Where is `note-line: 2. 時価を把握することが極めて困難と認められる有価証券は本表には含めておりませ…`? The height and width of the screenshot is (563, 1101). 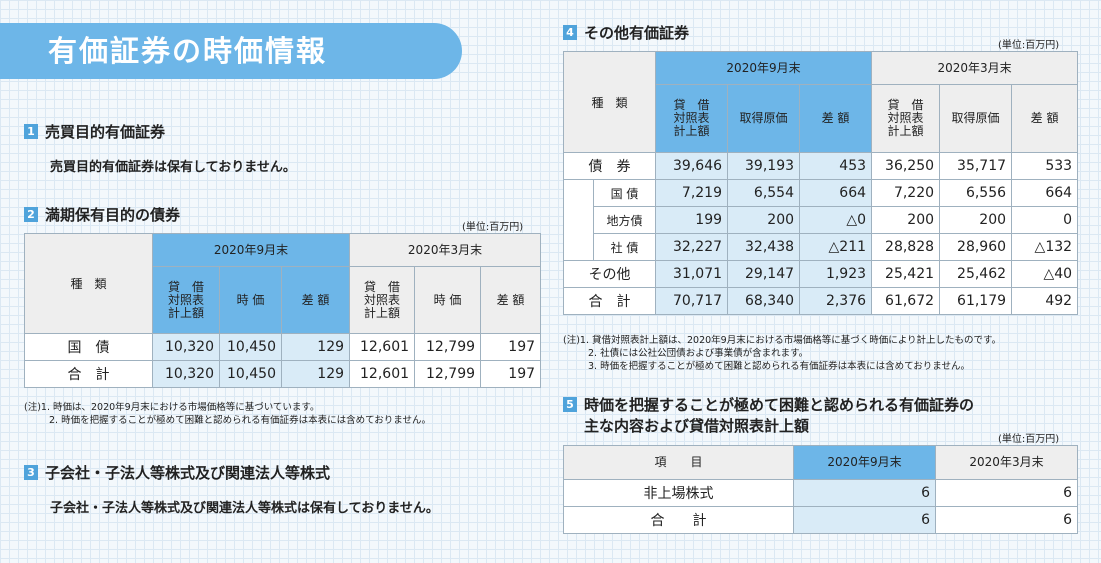 note-line: 2. 時価を把握することが極めて困難と認められる有価証券は本表には含めておりませ… is located at coordinates (240, 420).